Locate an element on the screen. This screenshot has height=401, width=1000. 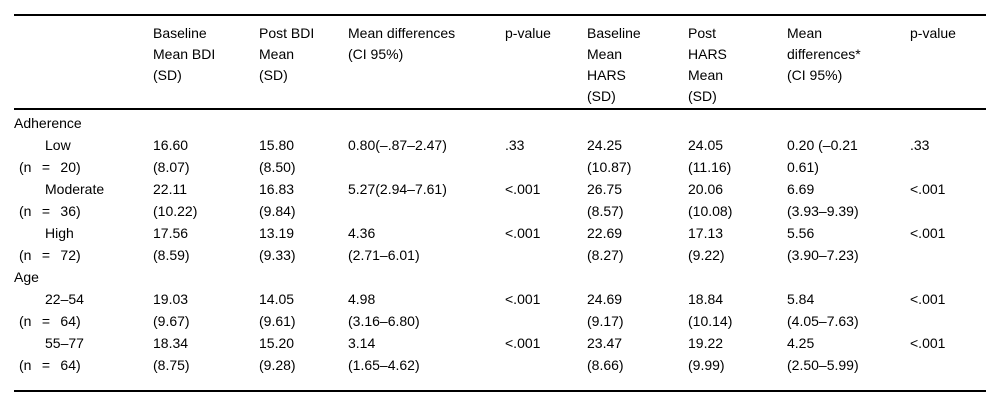
value-line-2: (8.75) is located at coordinates (171, 365).